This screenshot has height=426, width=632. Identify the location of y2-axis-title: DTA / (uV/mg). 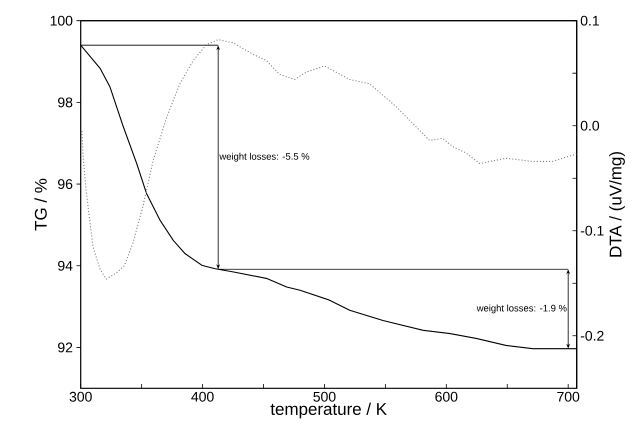
(617, 204).